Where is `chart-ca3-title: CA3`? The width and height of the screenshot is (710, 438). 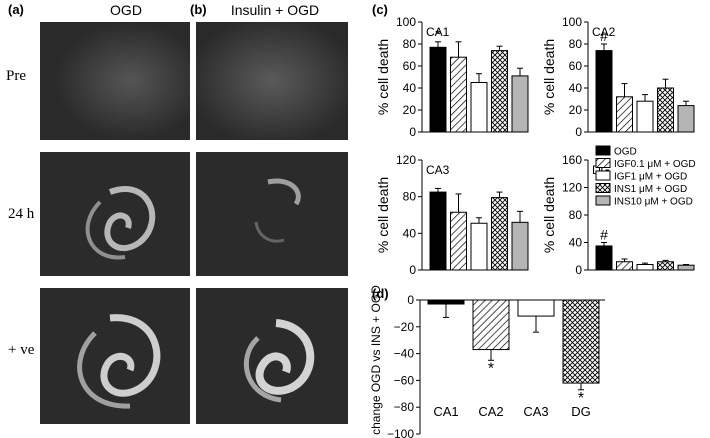
chart-ca3-title: CA3 is located at coordinates (438, 170).